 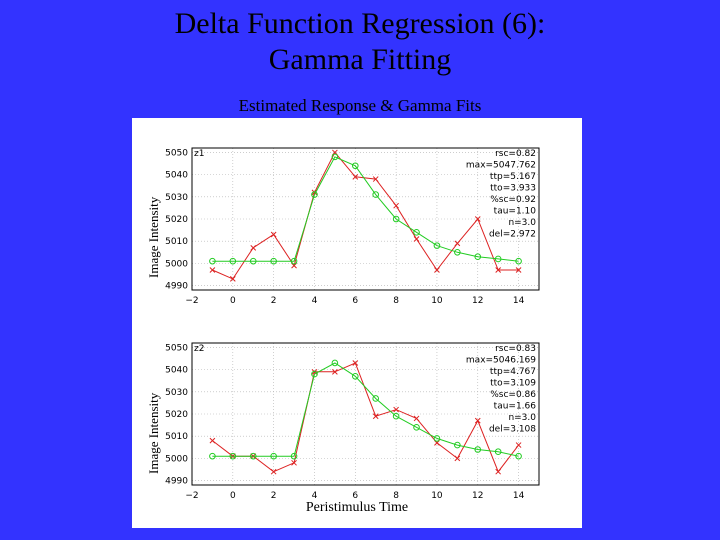 I want to click on estimated-response-line, so click(x=365, y=417).